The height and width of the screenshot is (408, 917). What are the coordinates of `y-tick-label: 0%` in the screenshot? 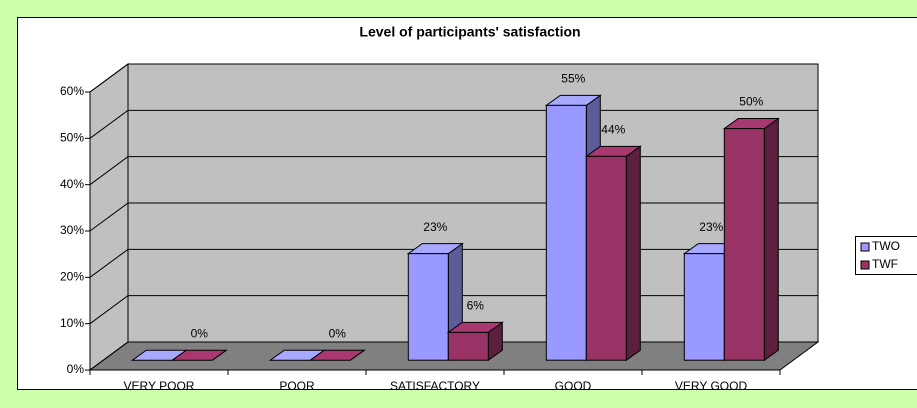 It's located at (76, 369).